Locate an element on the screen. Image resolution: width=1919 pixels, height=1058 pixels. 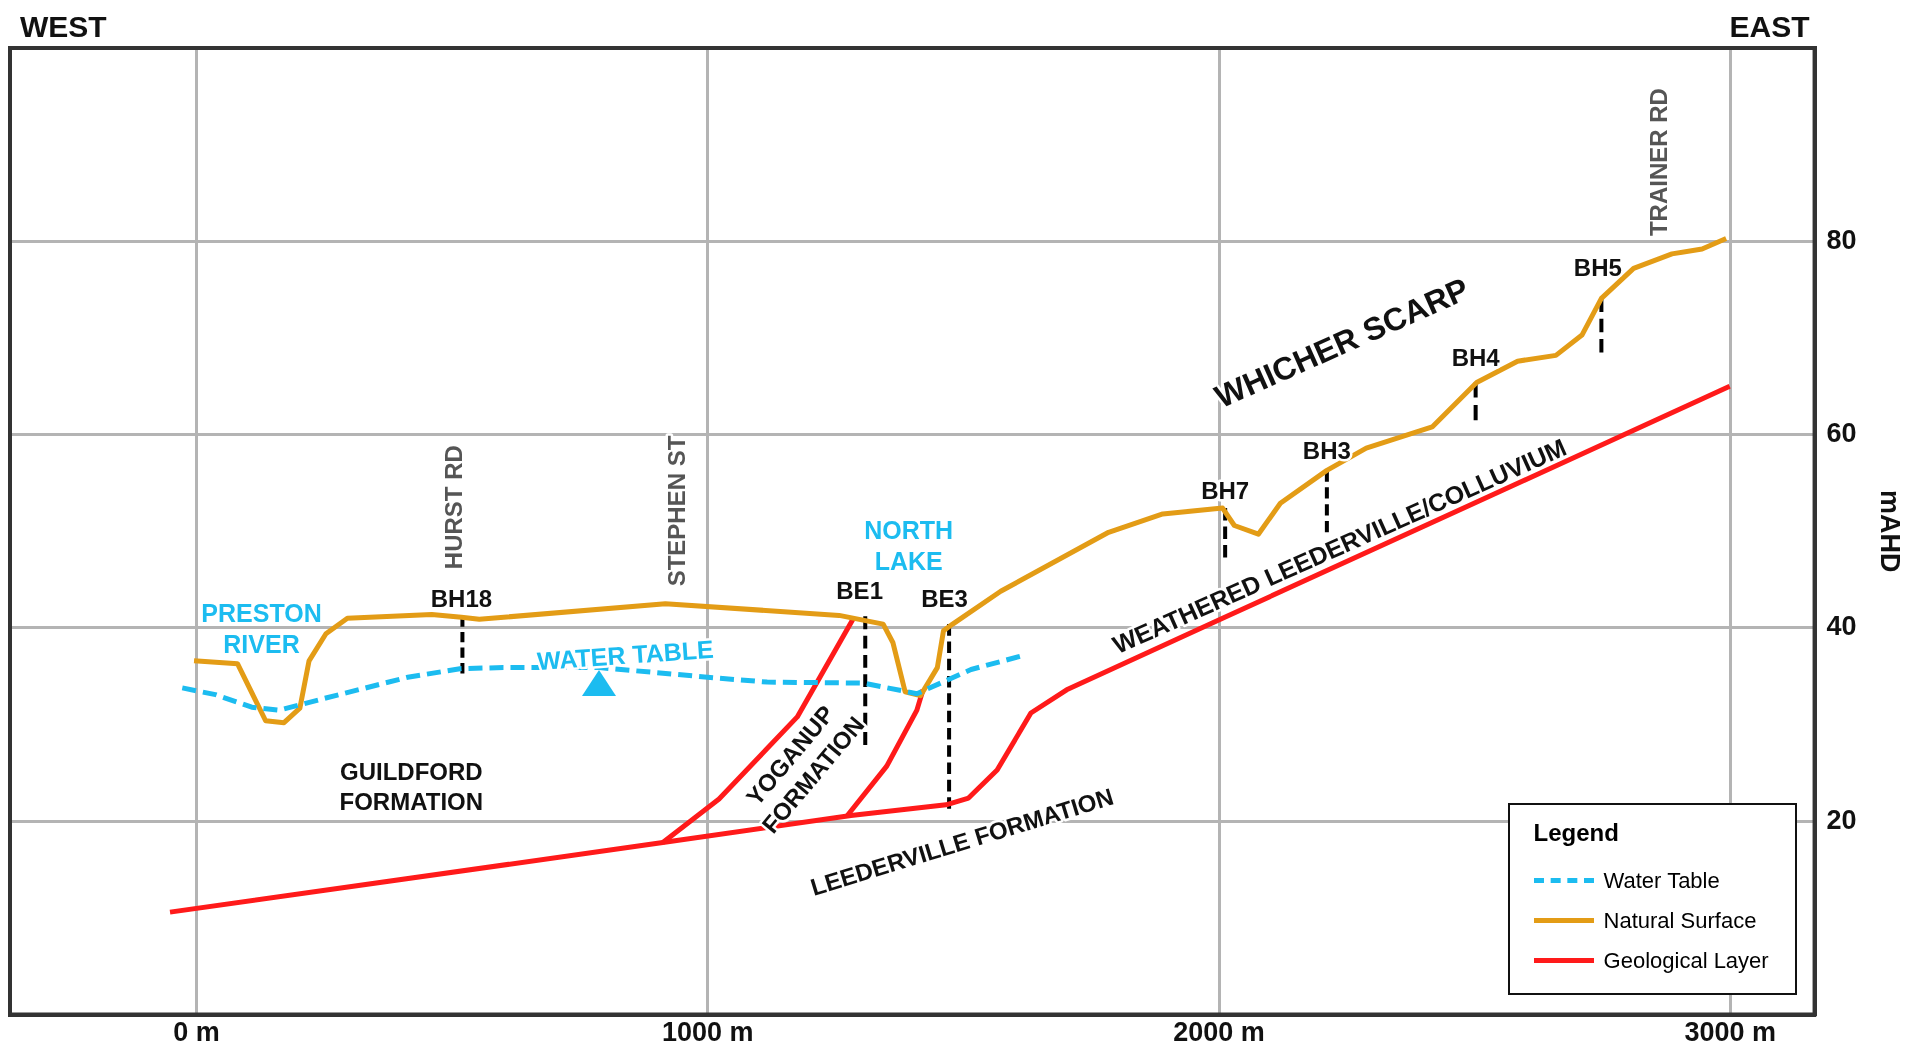
y-tick-label: 20 is located at coordinates (1841, 819).